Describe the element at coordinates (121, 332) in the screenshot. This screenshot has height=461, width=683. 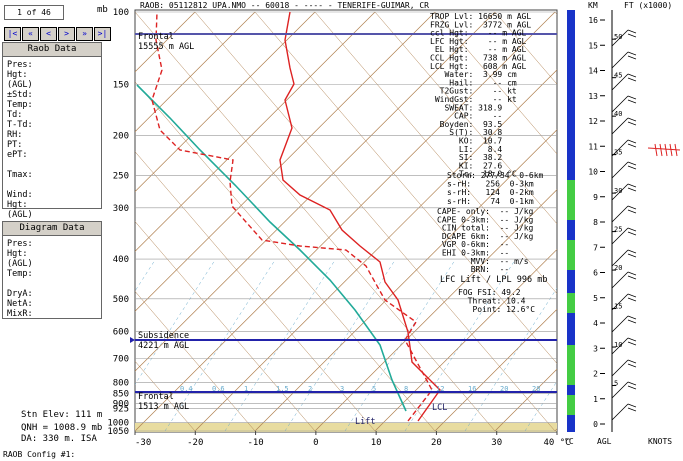
I see `pressure-label: 600` at that location.